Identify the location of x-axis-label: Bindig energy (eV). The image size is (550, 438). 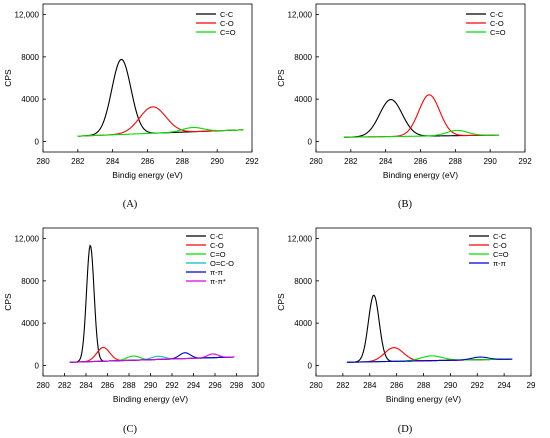
(147, 175).